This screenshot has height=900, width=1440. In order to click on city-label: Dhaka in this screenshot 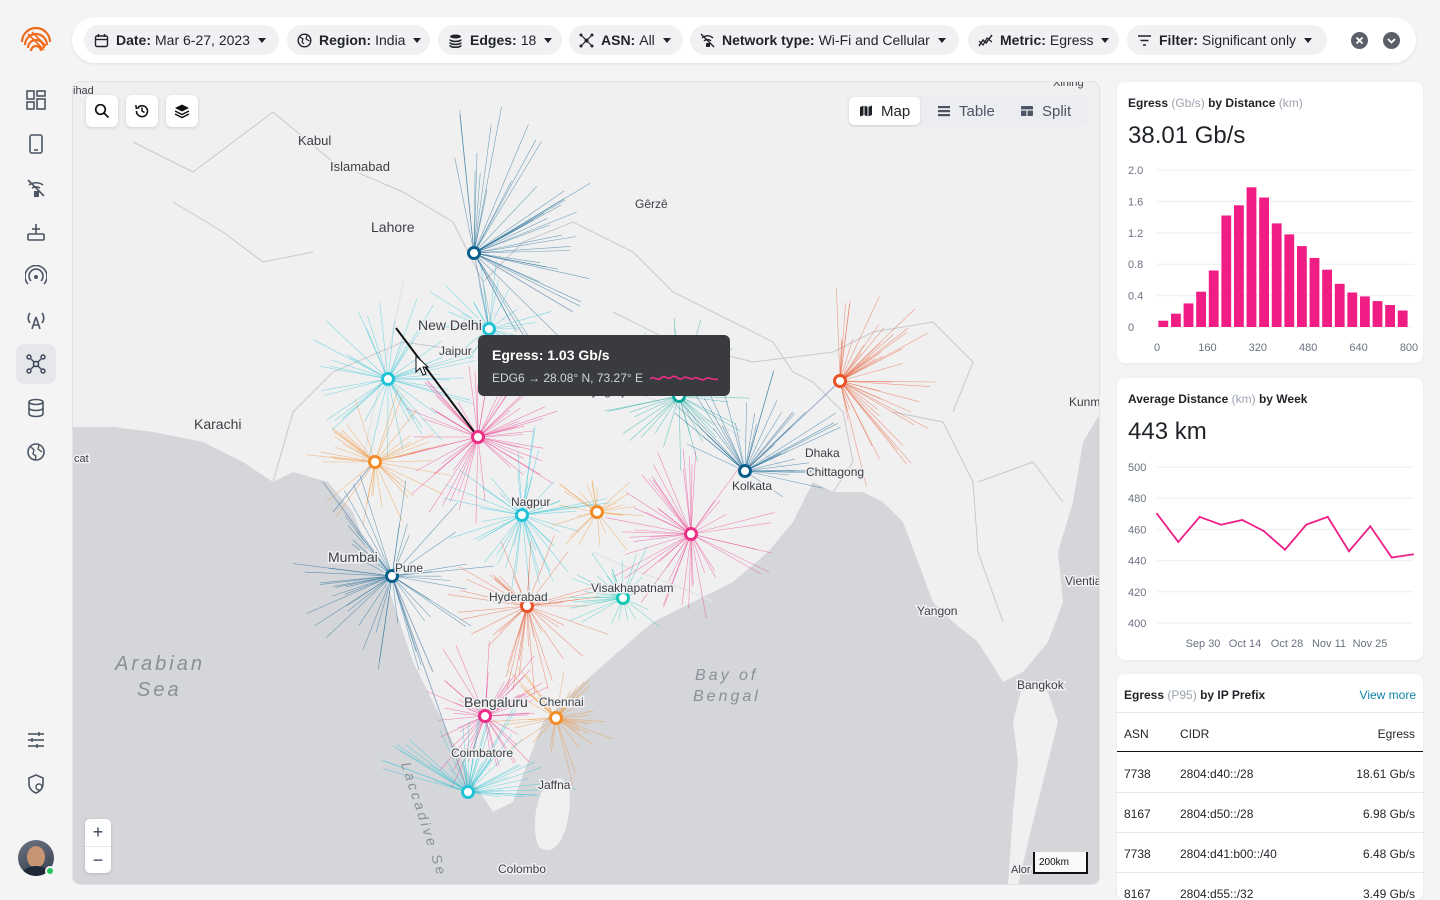, I will do `click(822, 453)`.